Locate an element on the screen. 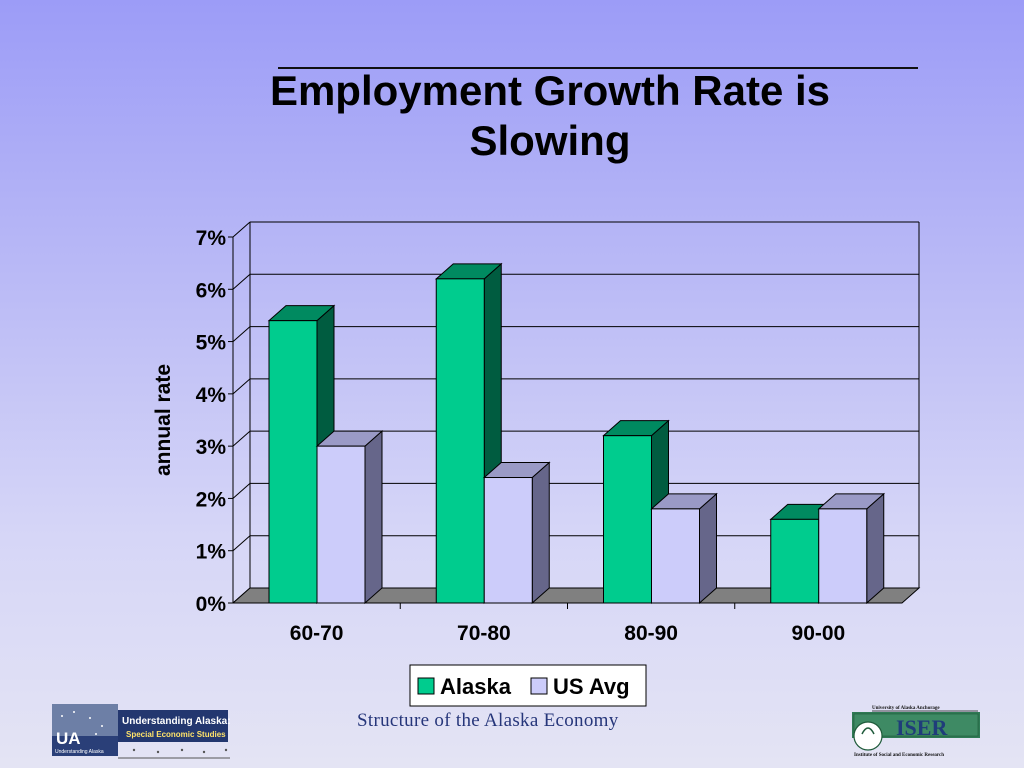 This screenshot has width=1024, height=768. iser-logo-main: ISER is located at coordinates (922, 727).